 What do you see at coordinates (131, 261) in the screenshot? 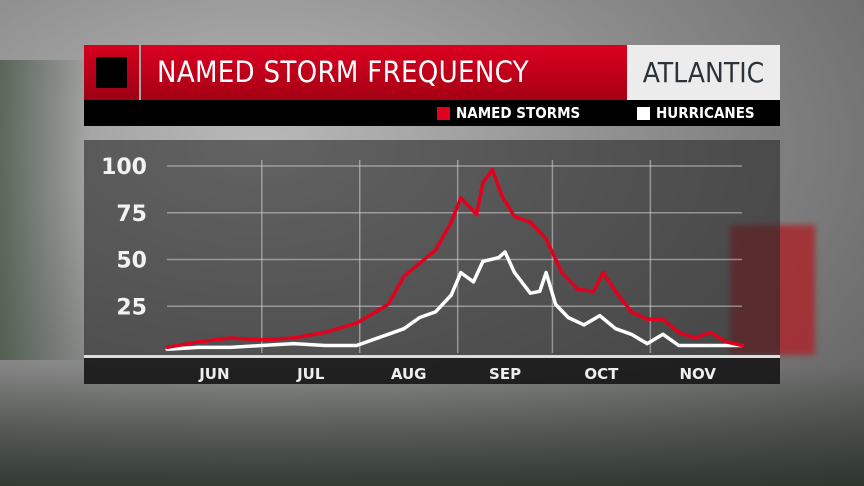
I see `y-tick-label: 50` at bounding box center [131, 261].